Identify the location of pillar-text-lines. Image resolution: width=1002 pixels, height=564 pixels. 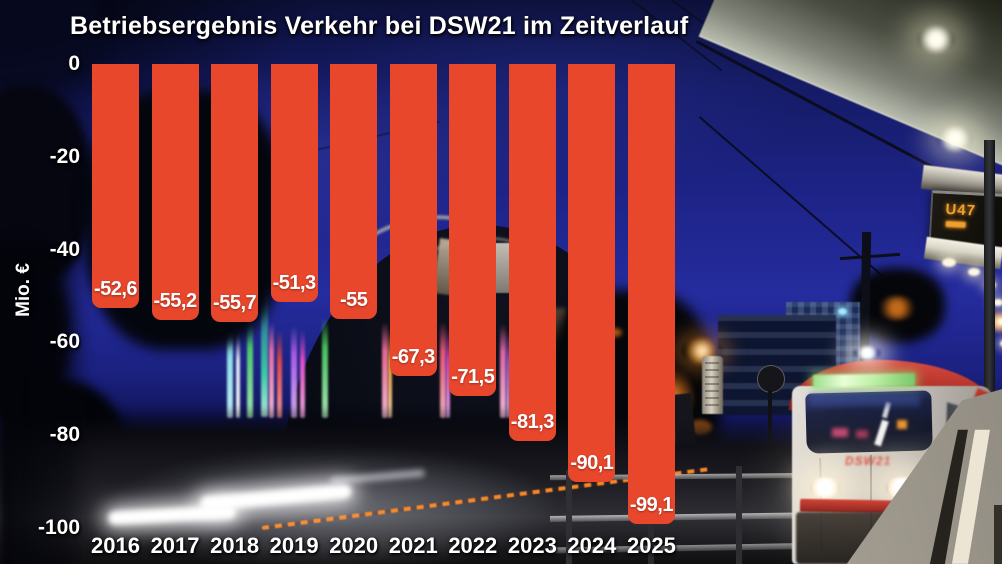
(712, 385).